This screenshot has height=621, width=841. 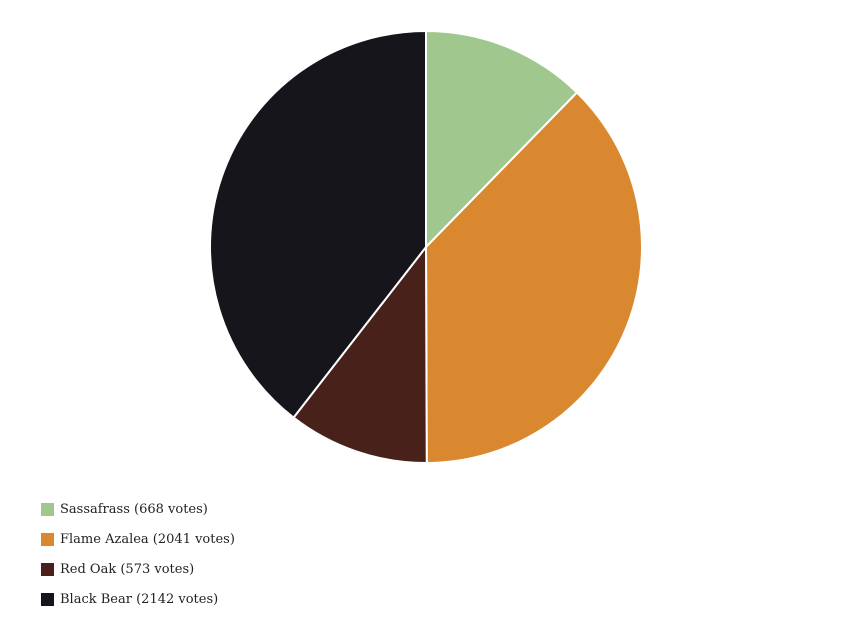 What do you see at coordinates (47, 599) in the screenshot?
I see `legend-swatch-black-bear` at bounding box center [47, 599].